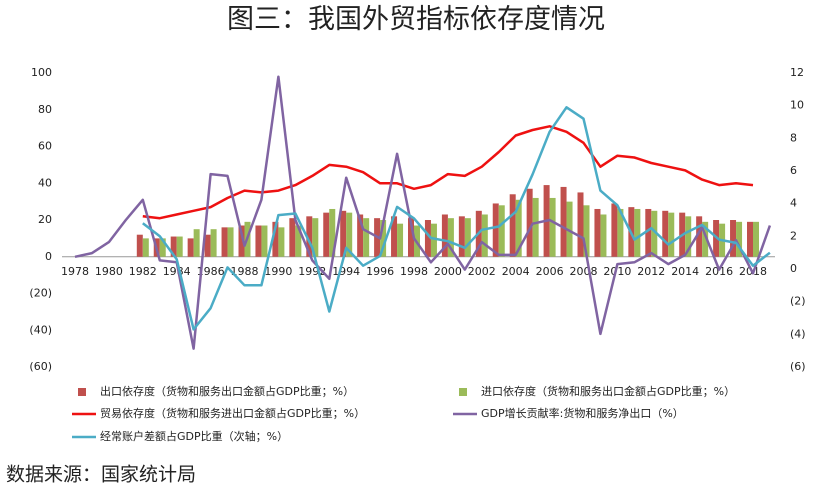 The image size is (832, 500). Describe the element at coordinates (414, 271) in the screenshot. I see `x-tick-label: 1998` at that location.